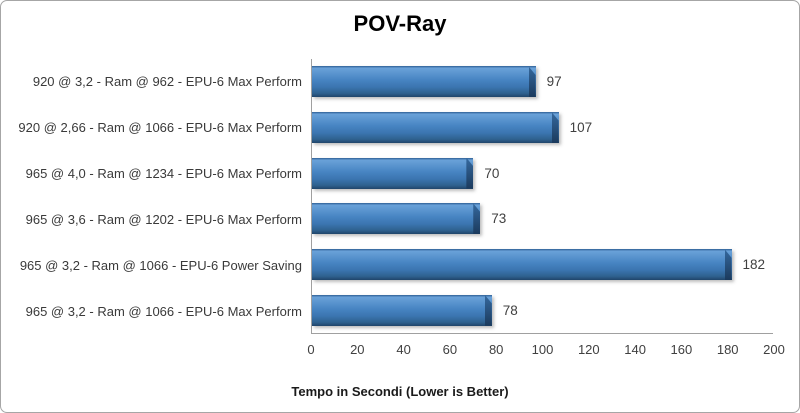 This screenshot has width=800, height=413. What do you see at coordinates (542, 219) in the screenshot?
I see `bar-row: 73` at bounding box center [542, 219].